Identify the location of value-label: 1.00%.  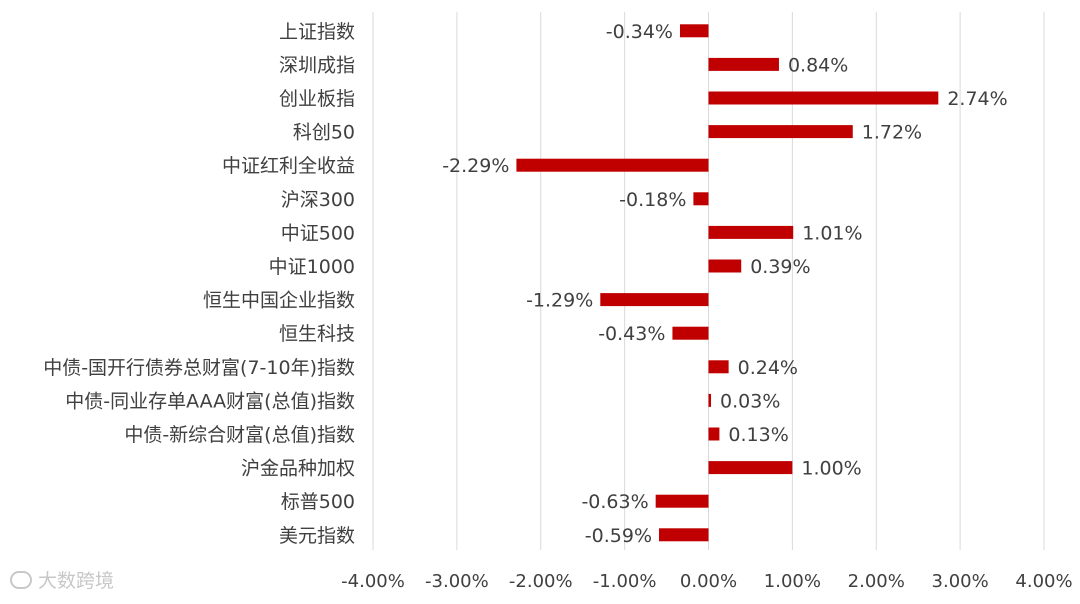
(831, 469).